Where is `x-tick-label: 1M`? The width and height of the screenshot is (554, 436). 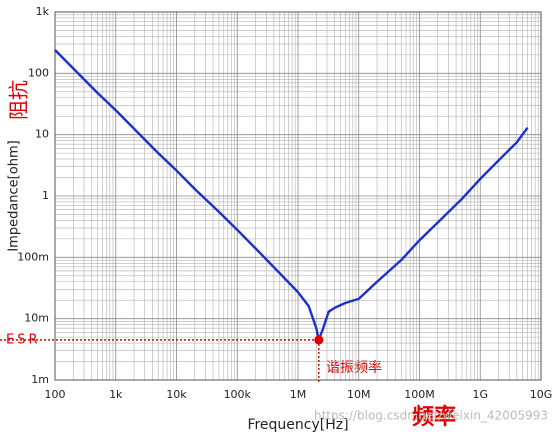 x-tick-label: 1M is located at coordinates (298, 394).